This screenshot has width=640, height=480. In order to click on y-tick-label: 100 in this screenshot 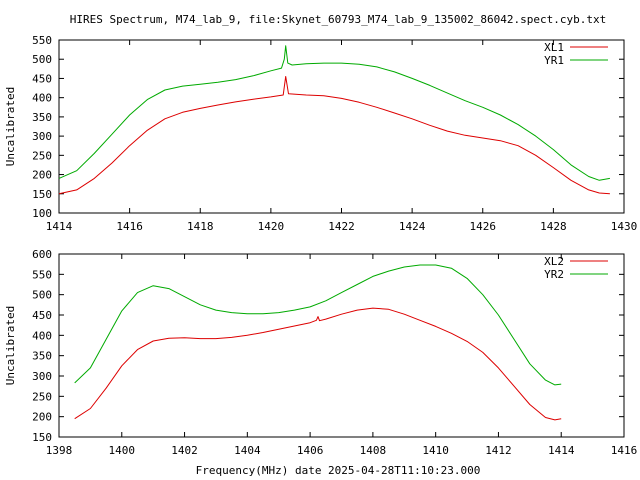, I will do `click(42, 213)`.